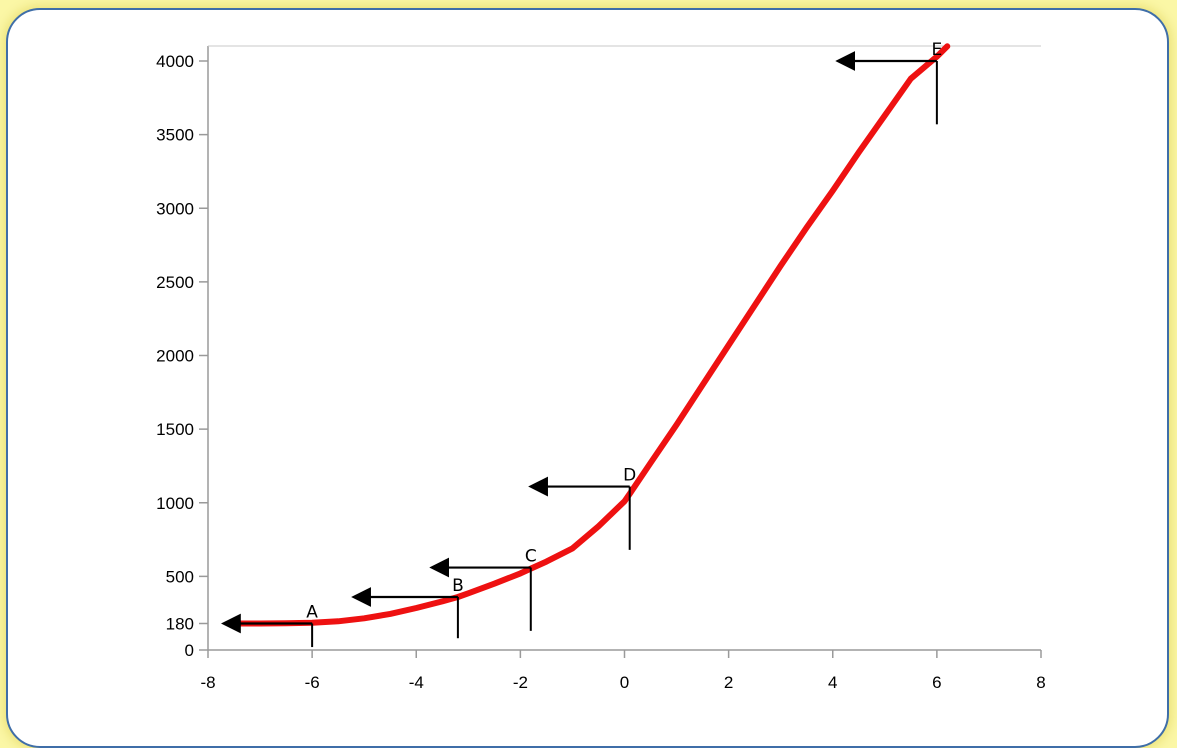 The width and height of the screenshot is (1177, 748). I want to click on y-tick-label: 4000, so click(175, 61).